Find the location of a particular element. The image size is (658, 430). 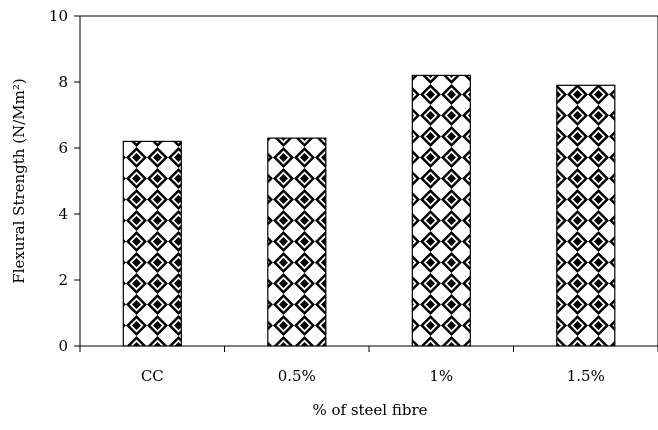

x-tick-label: CC is located at coordinates (152, 376).